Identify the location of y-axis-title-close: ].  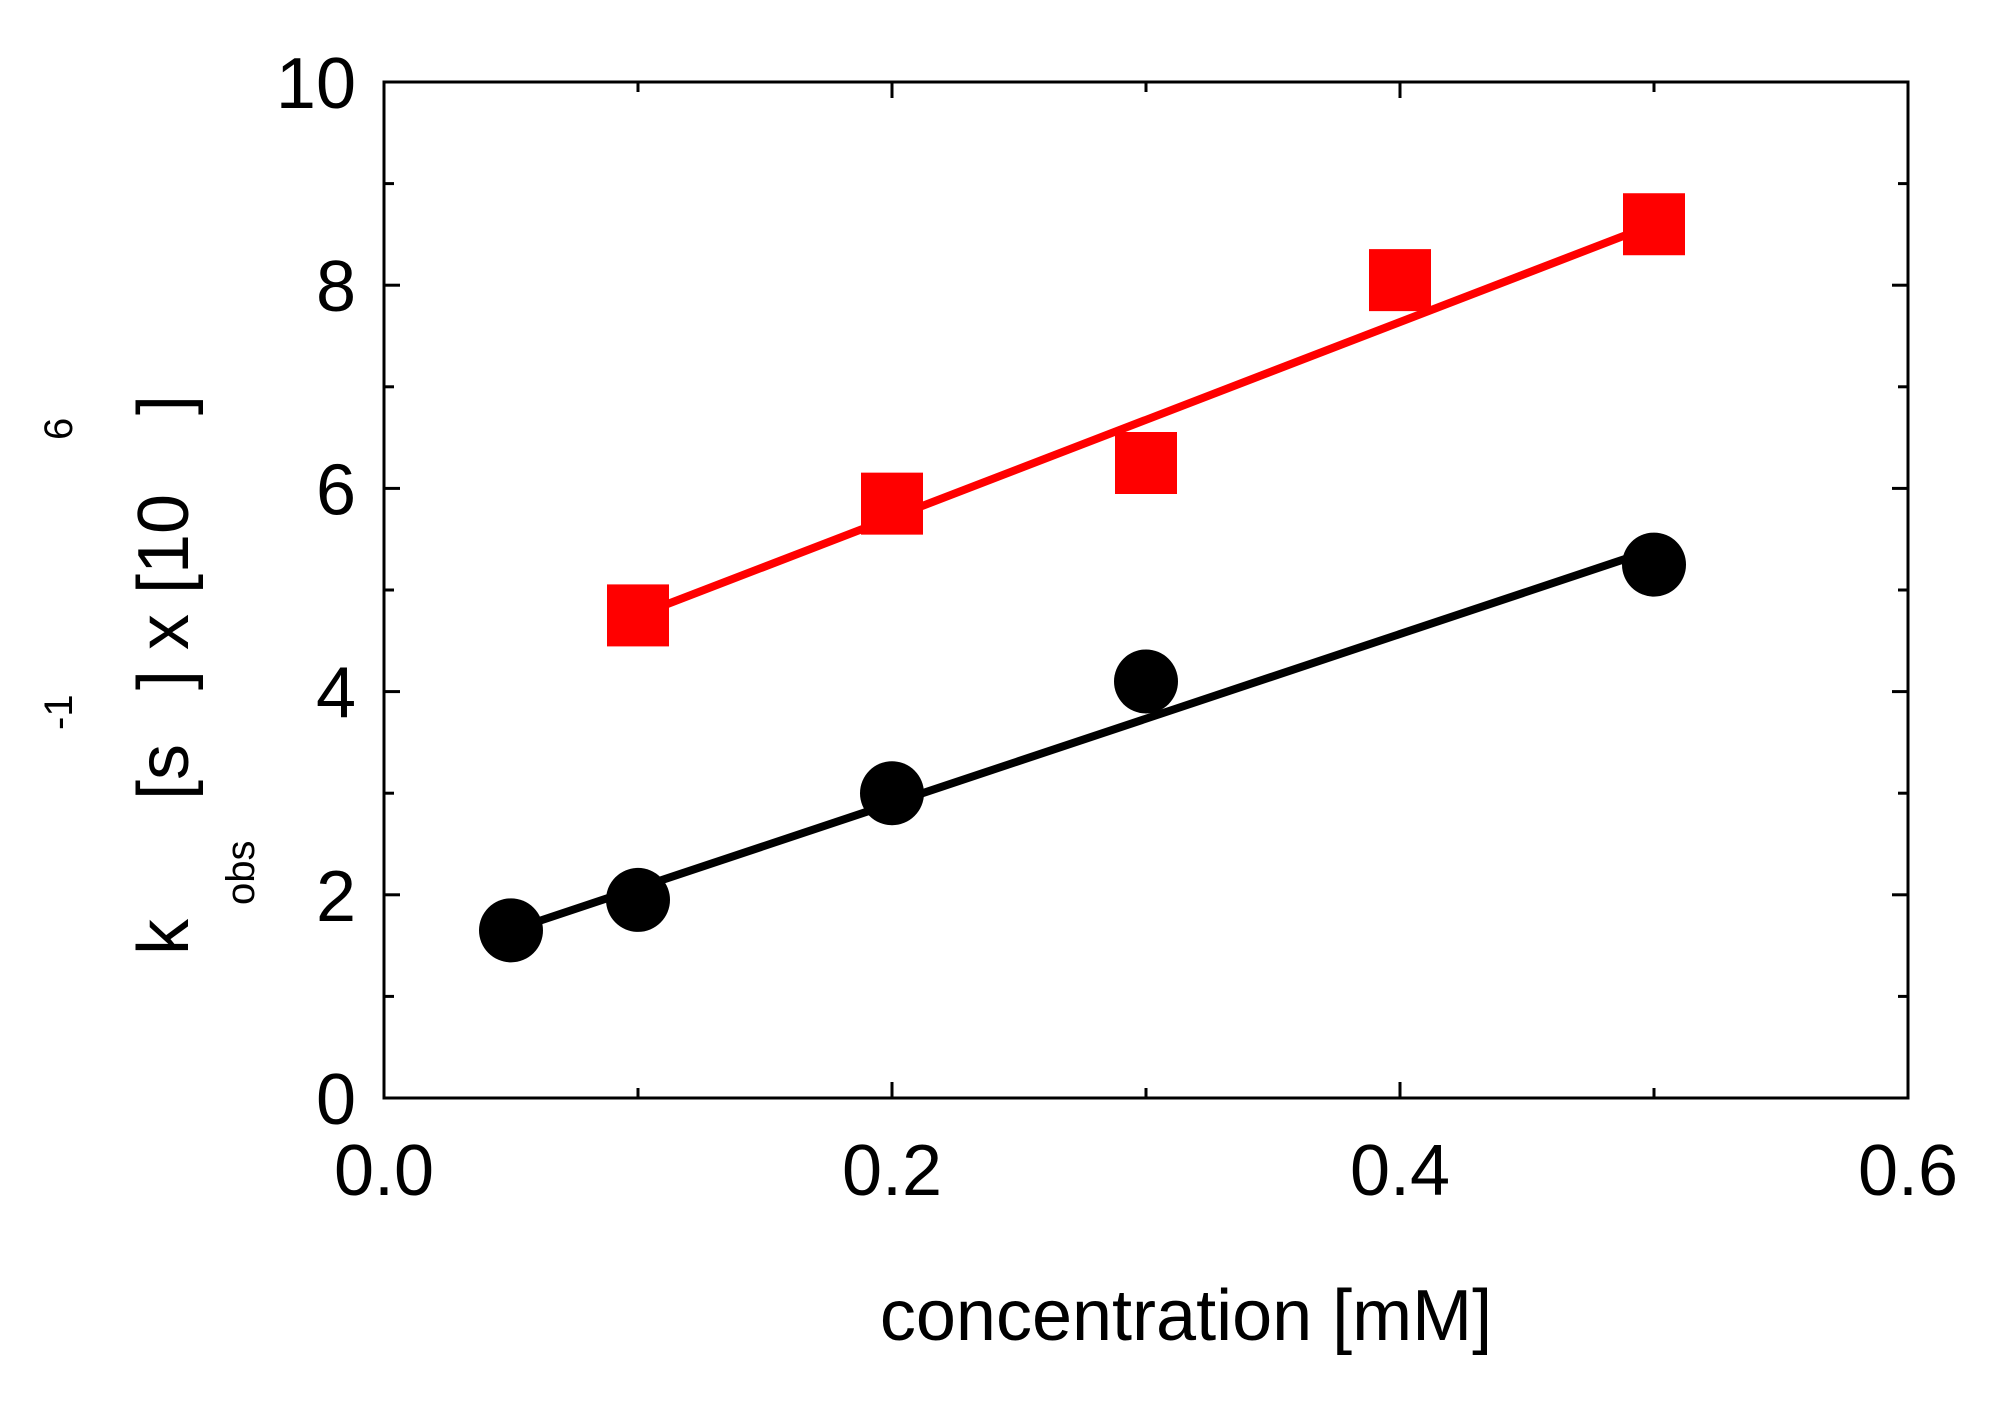
(164, 405).